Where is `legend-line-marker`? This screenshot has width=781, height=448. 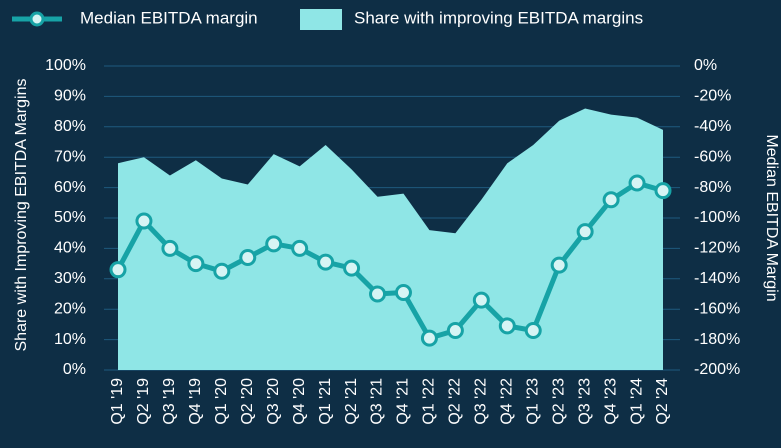
legend-line-marker is located at coordinates (37, 19).